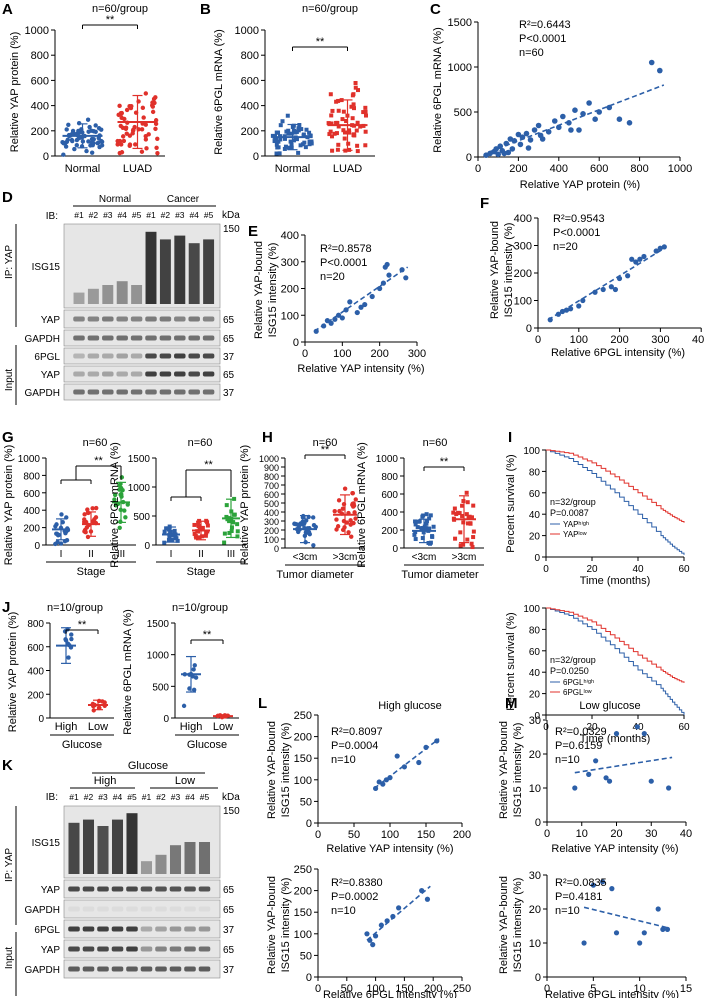 The image size is (704, 998). I want to click on panel-letter: I, so click(510, 437).